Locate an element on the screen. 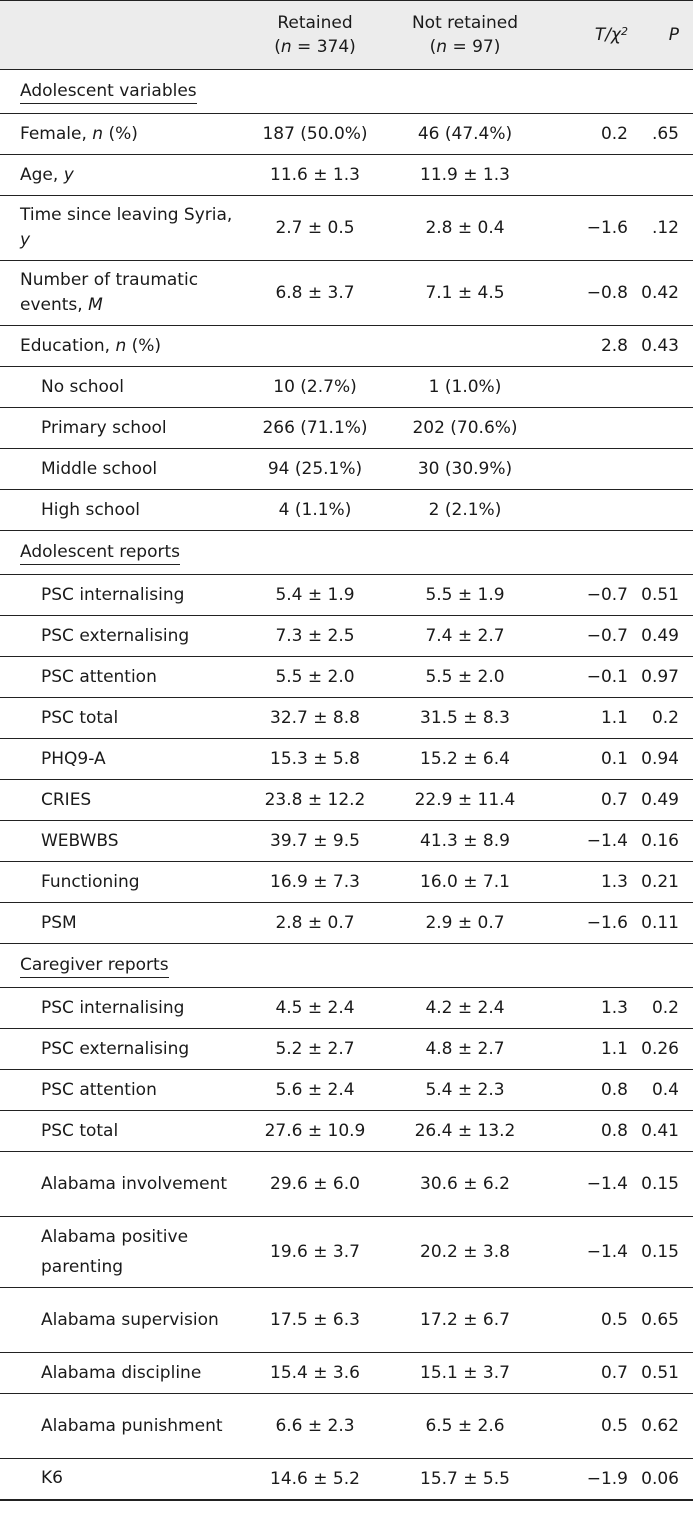 Image resolution: width=693 pixels, height=1527 pixels. row-label: PHQ9-A is located at coordinates (73, 758).